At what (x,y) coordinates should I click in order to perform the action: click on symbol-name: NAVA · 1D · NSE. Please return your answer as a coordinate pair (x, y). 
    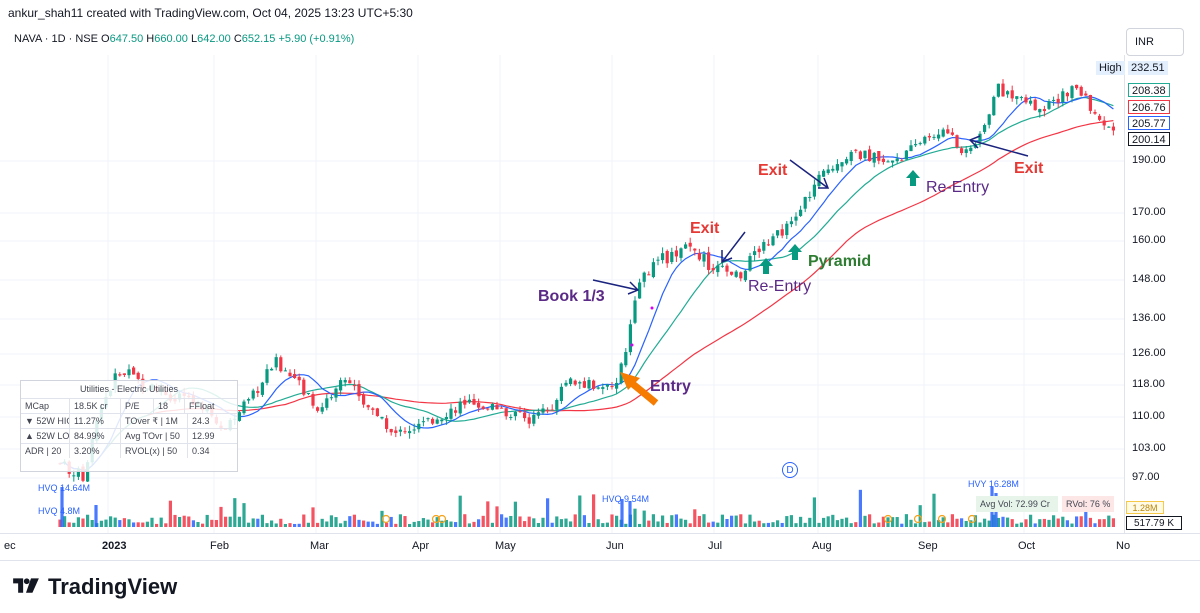
    Looking at the image, I should click on (56, 39).